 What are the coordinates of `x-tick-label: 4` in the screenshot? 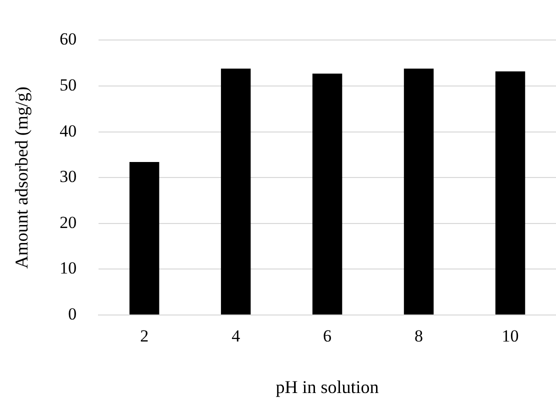 It's located at (236, 336).